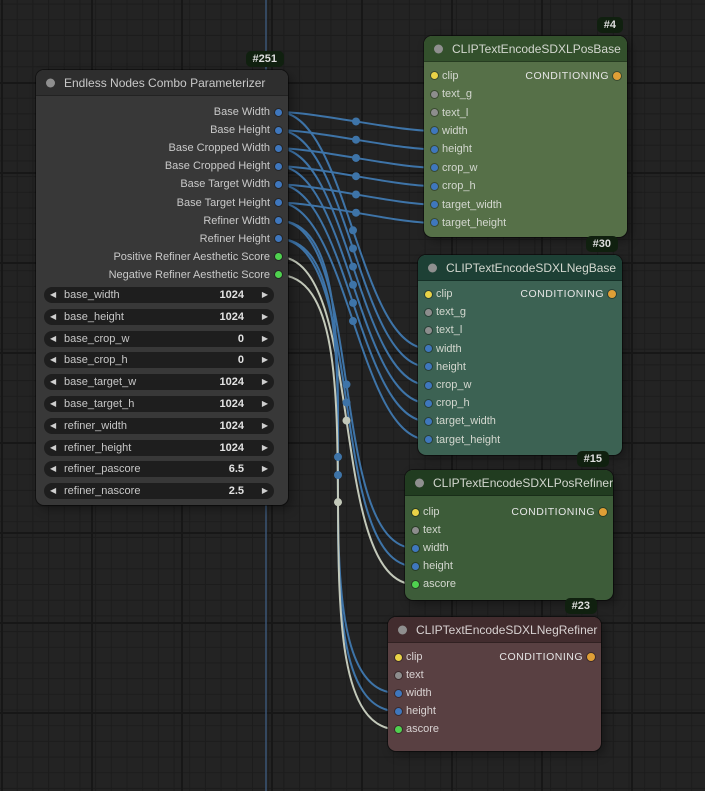 The image size is (705, 791). I want to click on widget-value: 6.5, so click(236, 469).